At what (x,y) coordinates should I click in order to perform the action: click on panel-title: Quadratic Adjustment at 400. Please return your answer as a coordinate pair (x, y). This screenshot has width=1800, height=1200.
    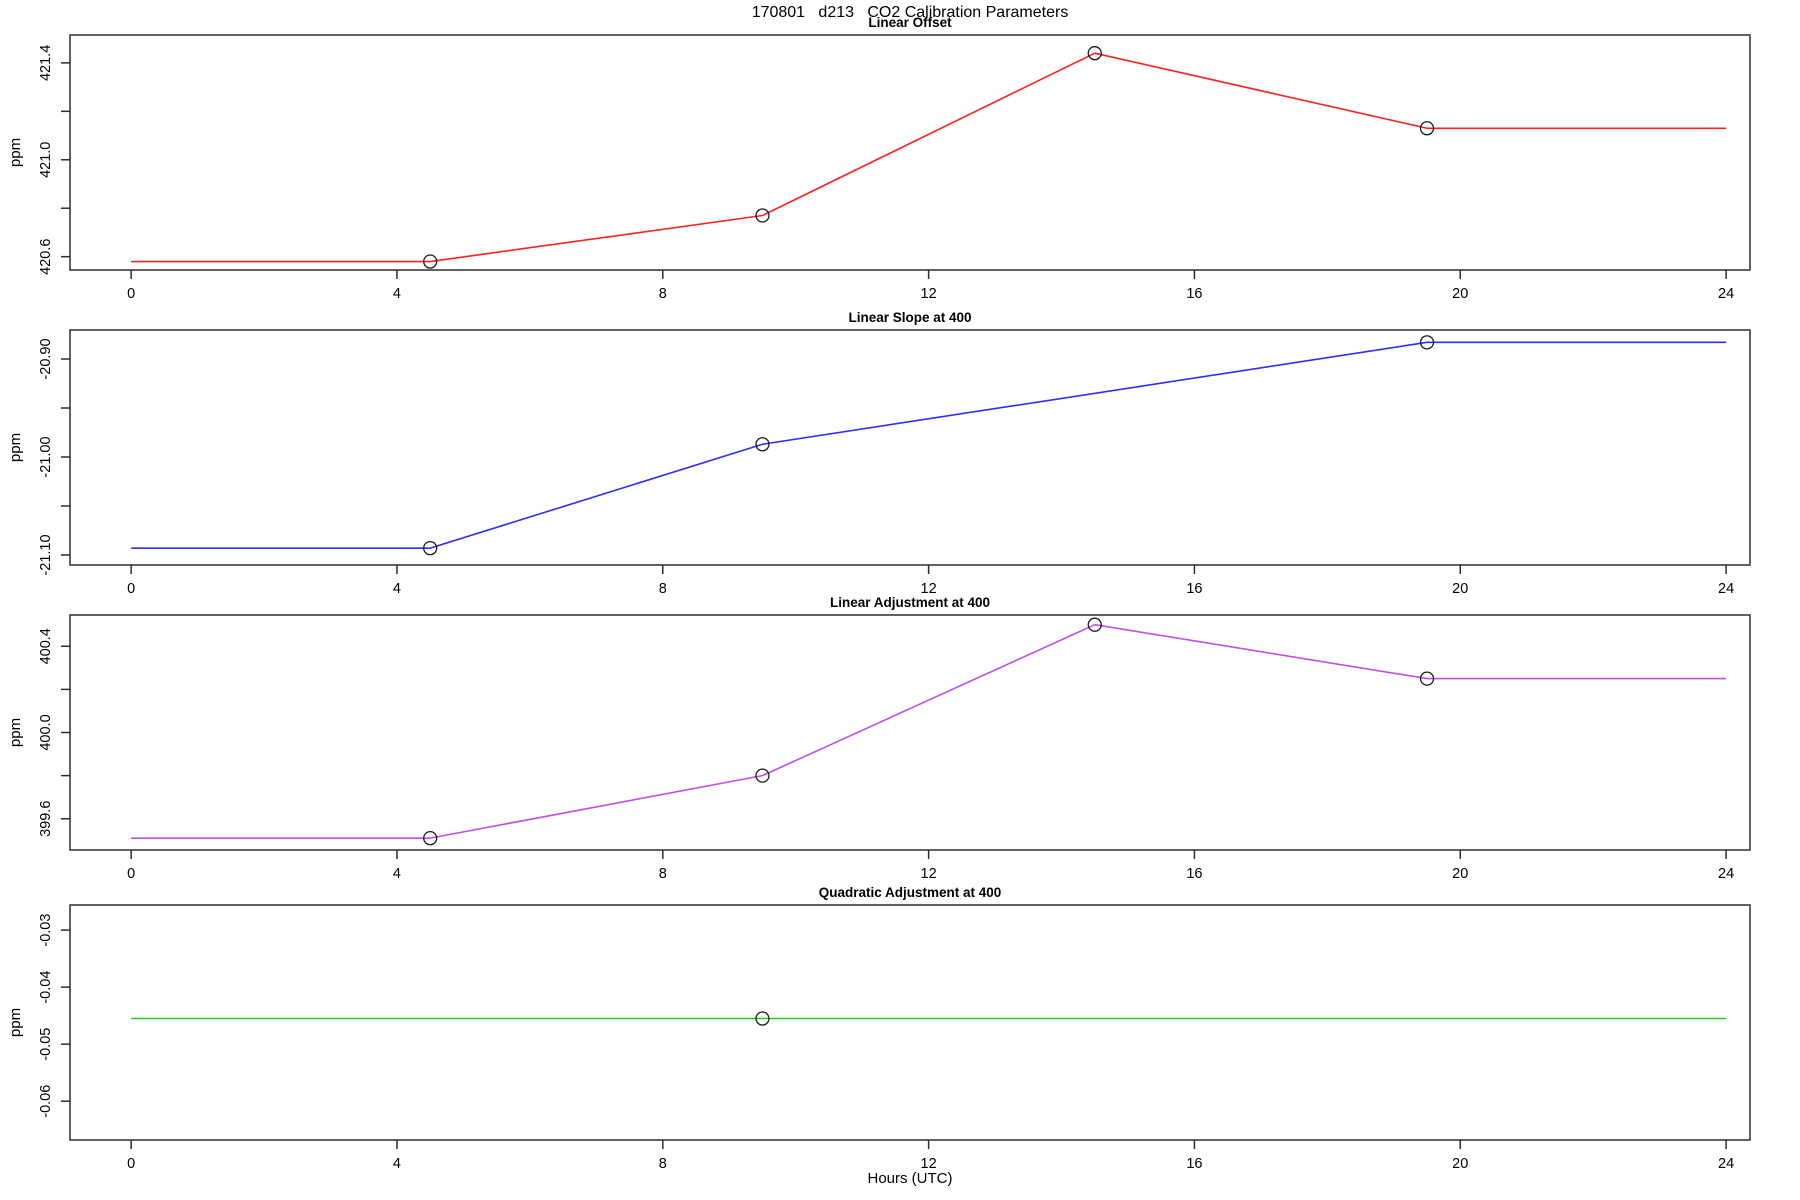
    Looking at the image, I should click on (910, 892).